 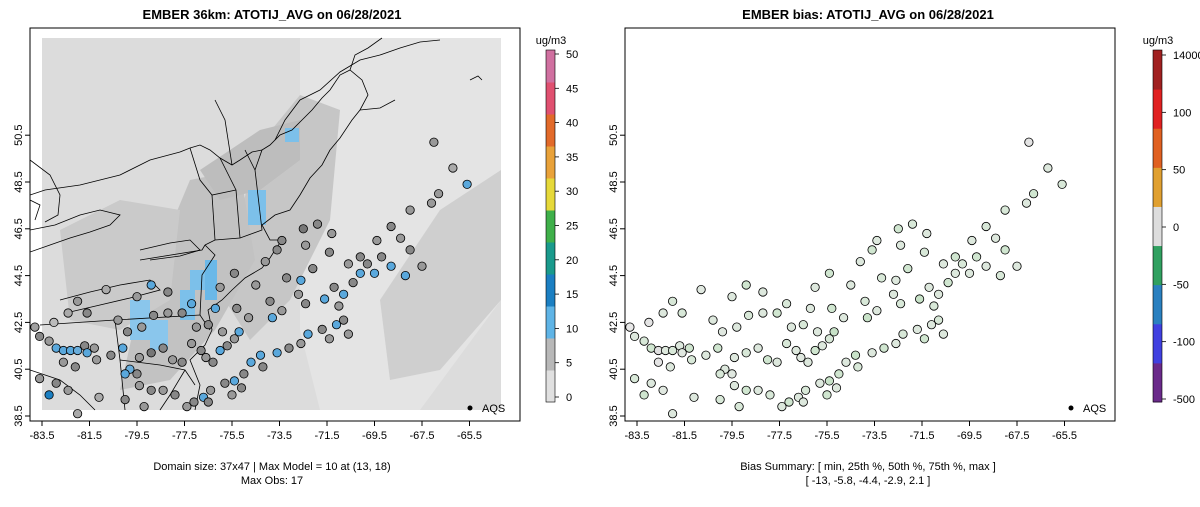 What do you see at coordinates (614, 275) in the screenshot?
I see `right-y-tick-label: 44.5` at bounding box center [614, 275].